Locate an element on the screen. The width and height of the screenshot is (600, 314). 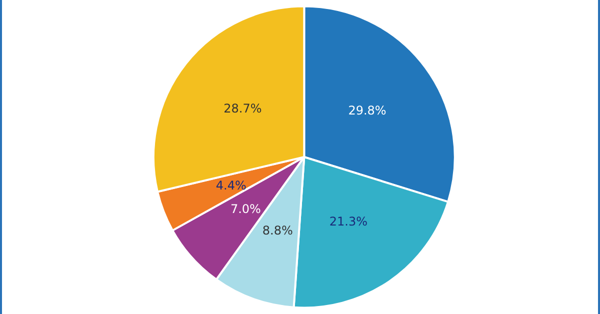
data-label: 28.7% is located at coordinates (243, 108).